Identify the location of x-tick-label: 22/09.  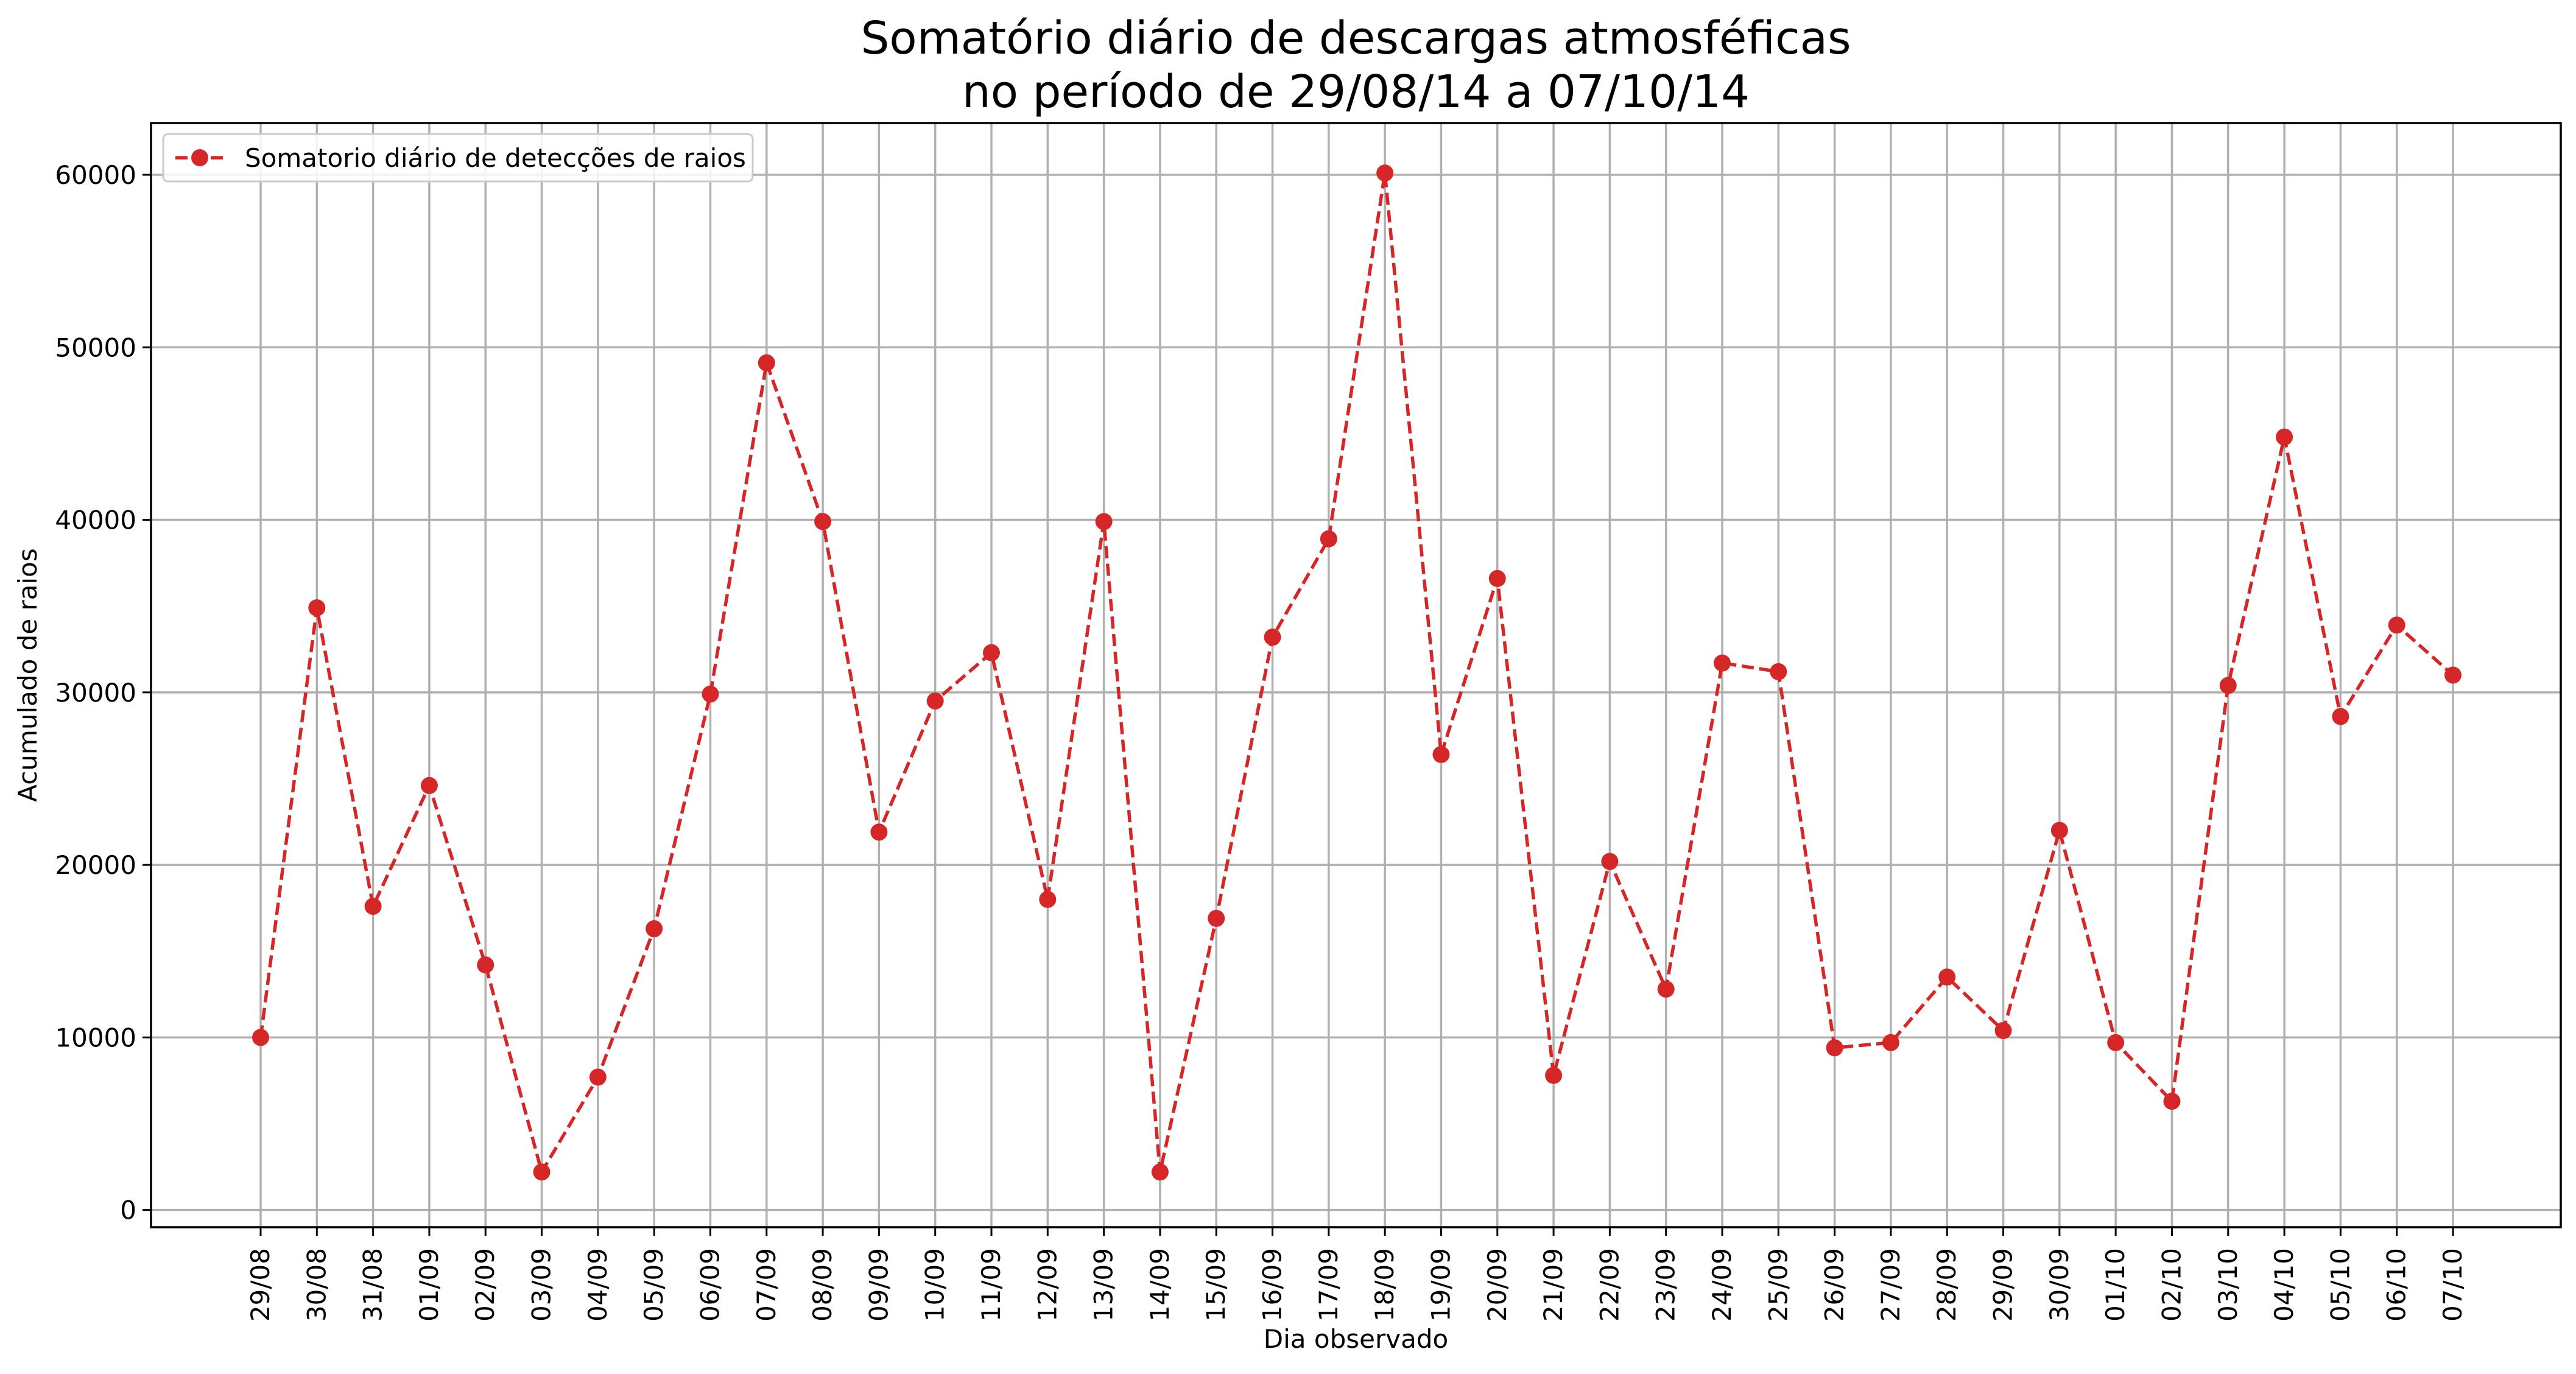
(1609, 1285).